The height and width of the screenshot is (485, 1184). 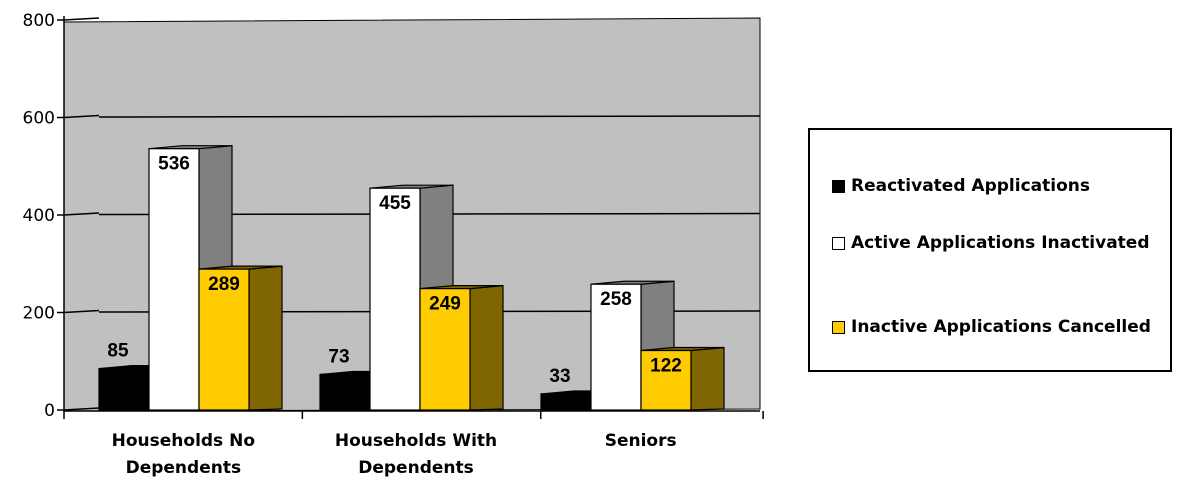 What do you see at coordinates (1001, 327) in the screenshot?
I see `legend-label-inactive-cancelled: Inactive Applications Cancelled` at bounding box center [1001, 327].